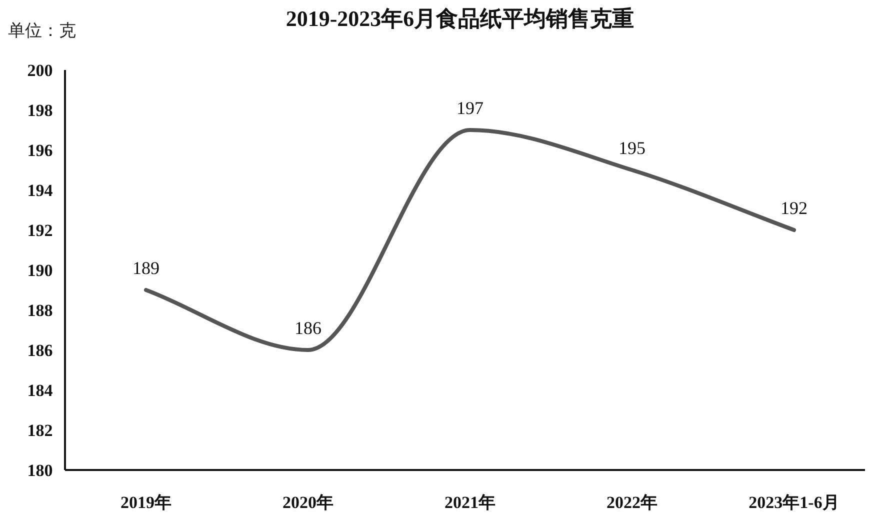  Describe the element at coordinates (632, 148) in the screenshot. I see `data-label: 195` at that location.